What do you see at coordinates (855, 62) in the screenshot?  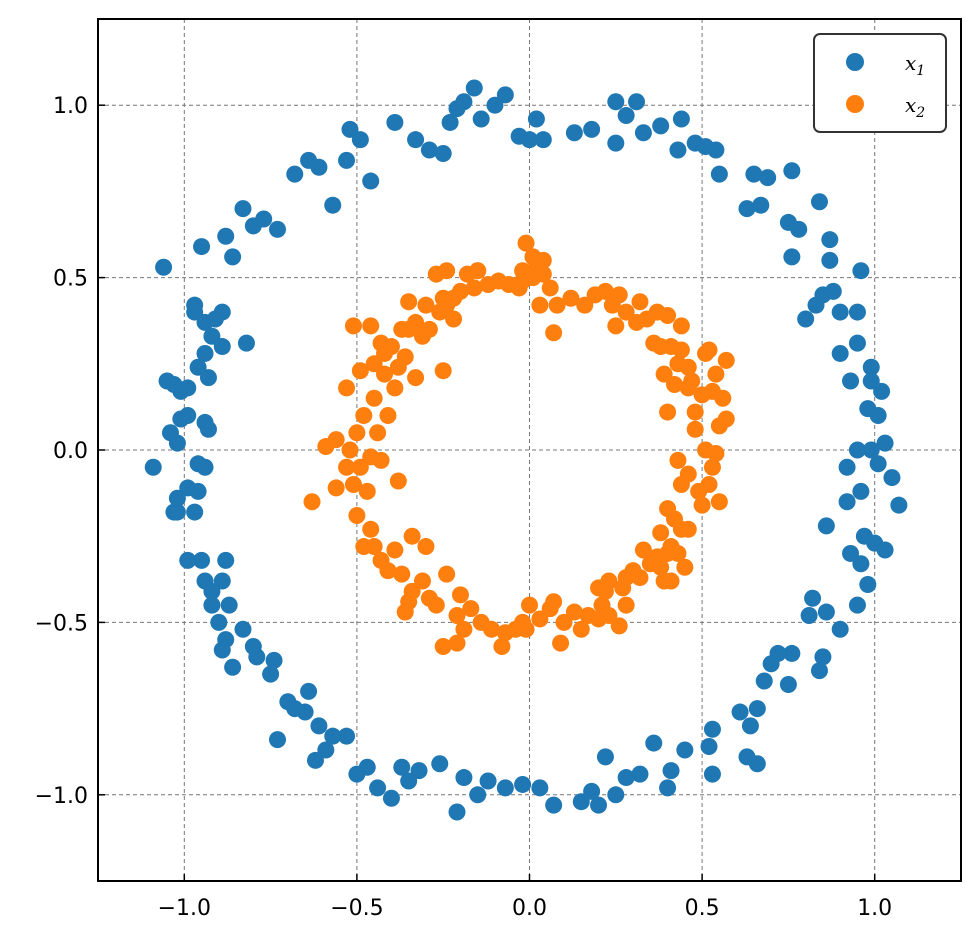 I see `legend-marker-x1` at bounding box center [855, 62].